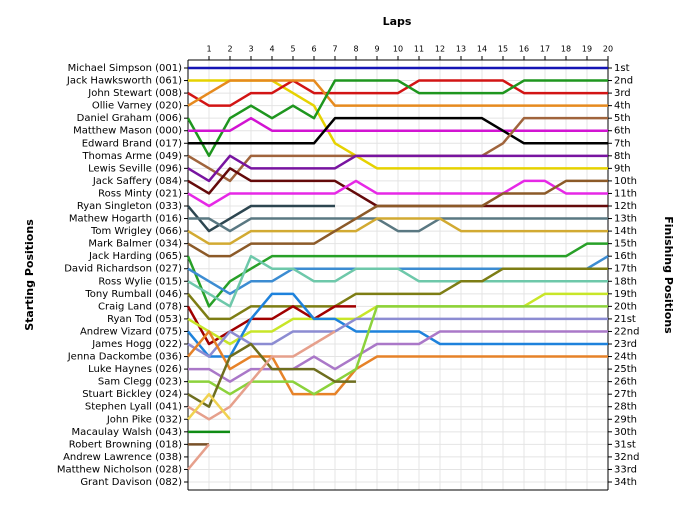  What do you see at coordinates (119, 469) in the screenshot?
I see `y-tick-label: Matthew Nicholson (028)` at bounding box center [119, 469].